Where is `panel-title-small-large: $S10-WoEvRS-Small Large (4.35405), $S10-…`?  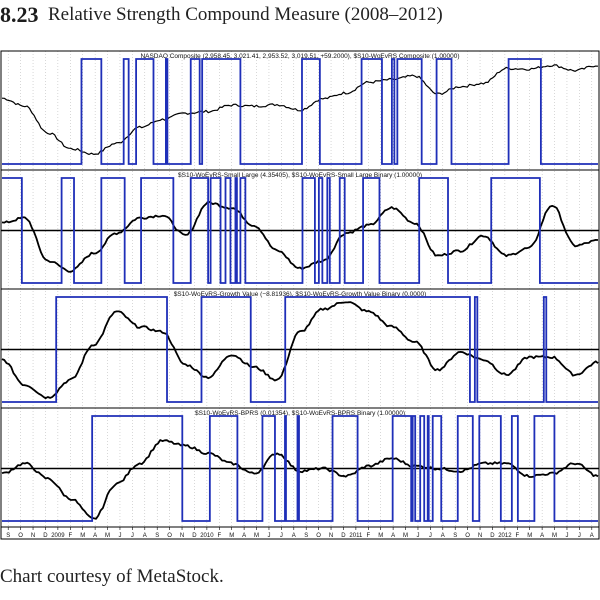
panel-title-small-large: $S10-WoEvRS-Small Large (4.35405), $S10-… is located at coordinates (300, 175).